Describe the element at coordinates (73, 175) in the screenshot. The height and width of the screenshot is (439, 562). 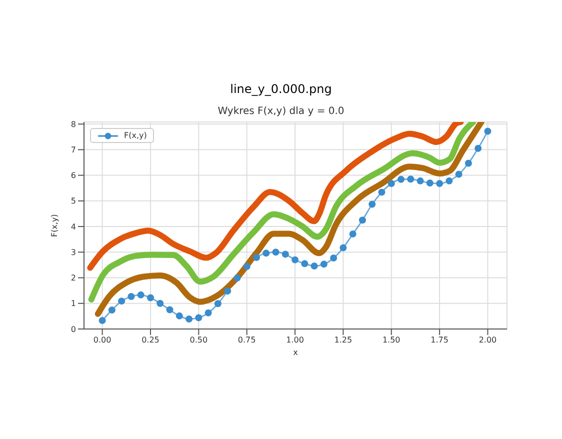
I see `y-tick-label: 6` at that location.